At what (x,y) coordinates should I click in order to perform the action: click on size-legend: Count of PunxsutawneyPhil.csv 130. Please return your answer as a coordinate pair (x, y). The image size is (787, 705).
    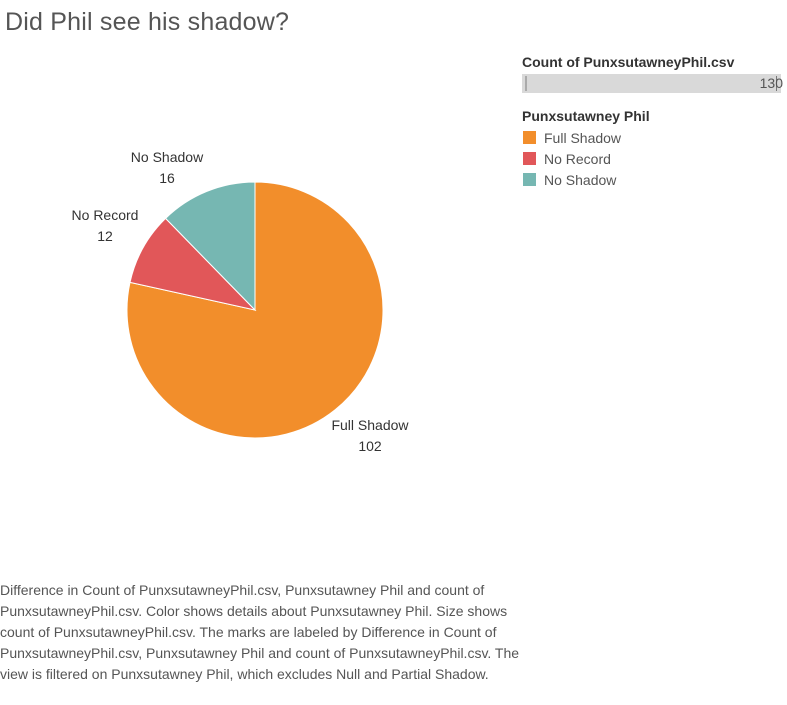
    Looking at the image, I should click on (653, 73).